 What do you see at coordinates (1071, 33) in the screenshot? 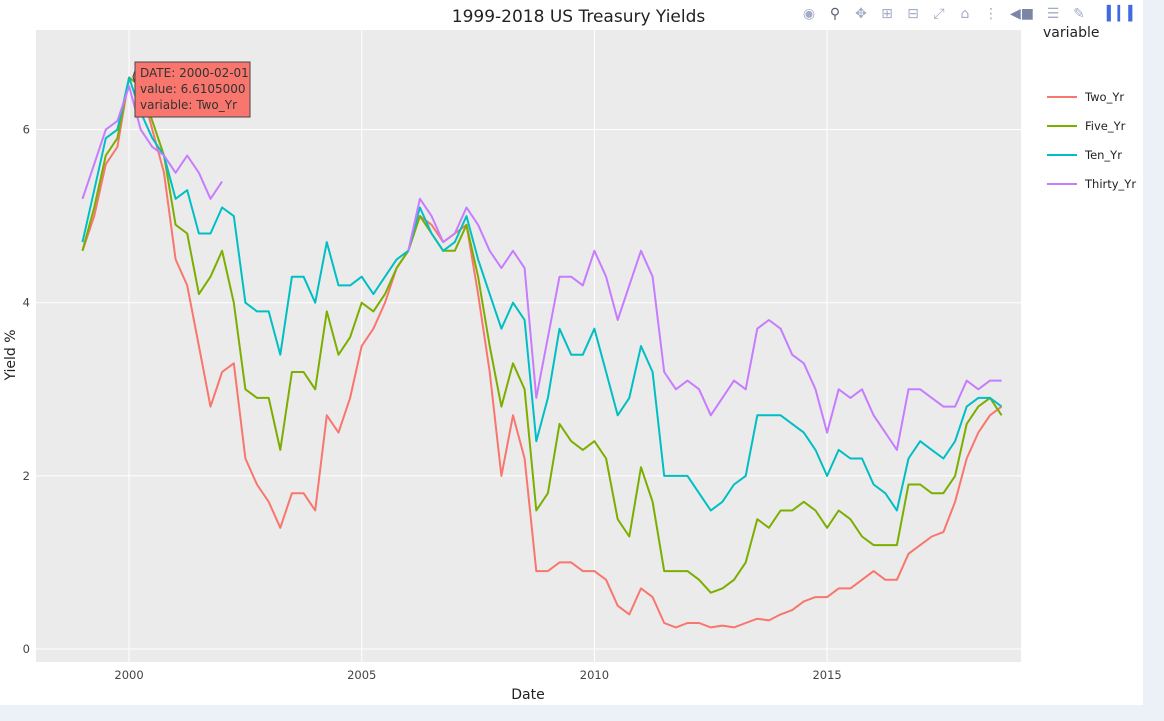
I see `legend-title: variable` at bounding box center [1071, 33].